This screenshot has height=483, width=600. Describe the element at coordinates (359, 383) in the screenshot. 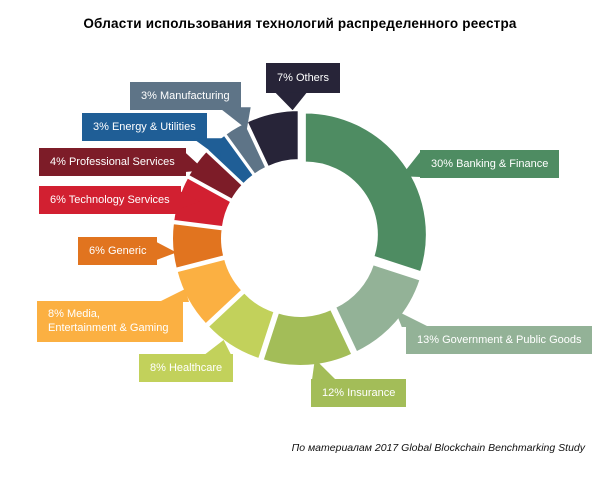

I see `callout-insurance: 12% Insurance` at that location.